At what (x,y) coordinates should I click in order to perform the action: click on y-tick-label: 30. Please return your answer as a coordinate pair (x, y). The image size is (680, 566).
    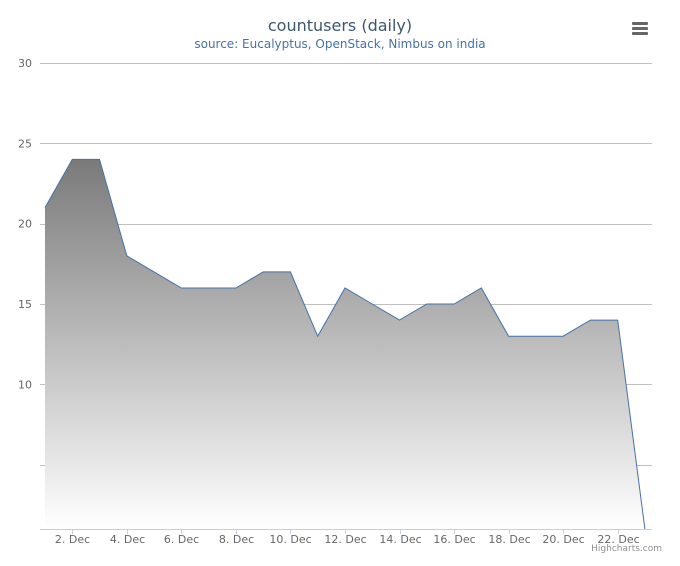
    Looking at the image, I should click on (25, 63).